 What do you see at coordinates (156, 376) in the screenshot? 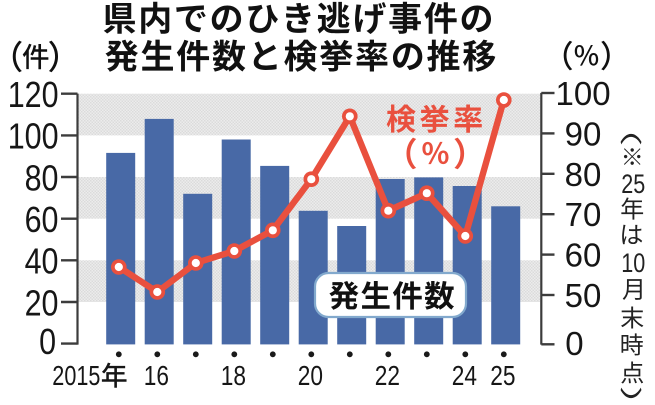
I see `svg-text: 16` at bounding box center [156, 376].